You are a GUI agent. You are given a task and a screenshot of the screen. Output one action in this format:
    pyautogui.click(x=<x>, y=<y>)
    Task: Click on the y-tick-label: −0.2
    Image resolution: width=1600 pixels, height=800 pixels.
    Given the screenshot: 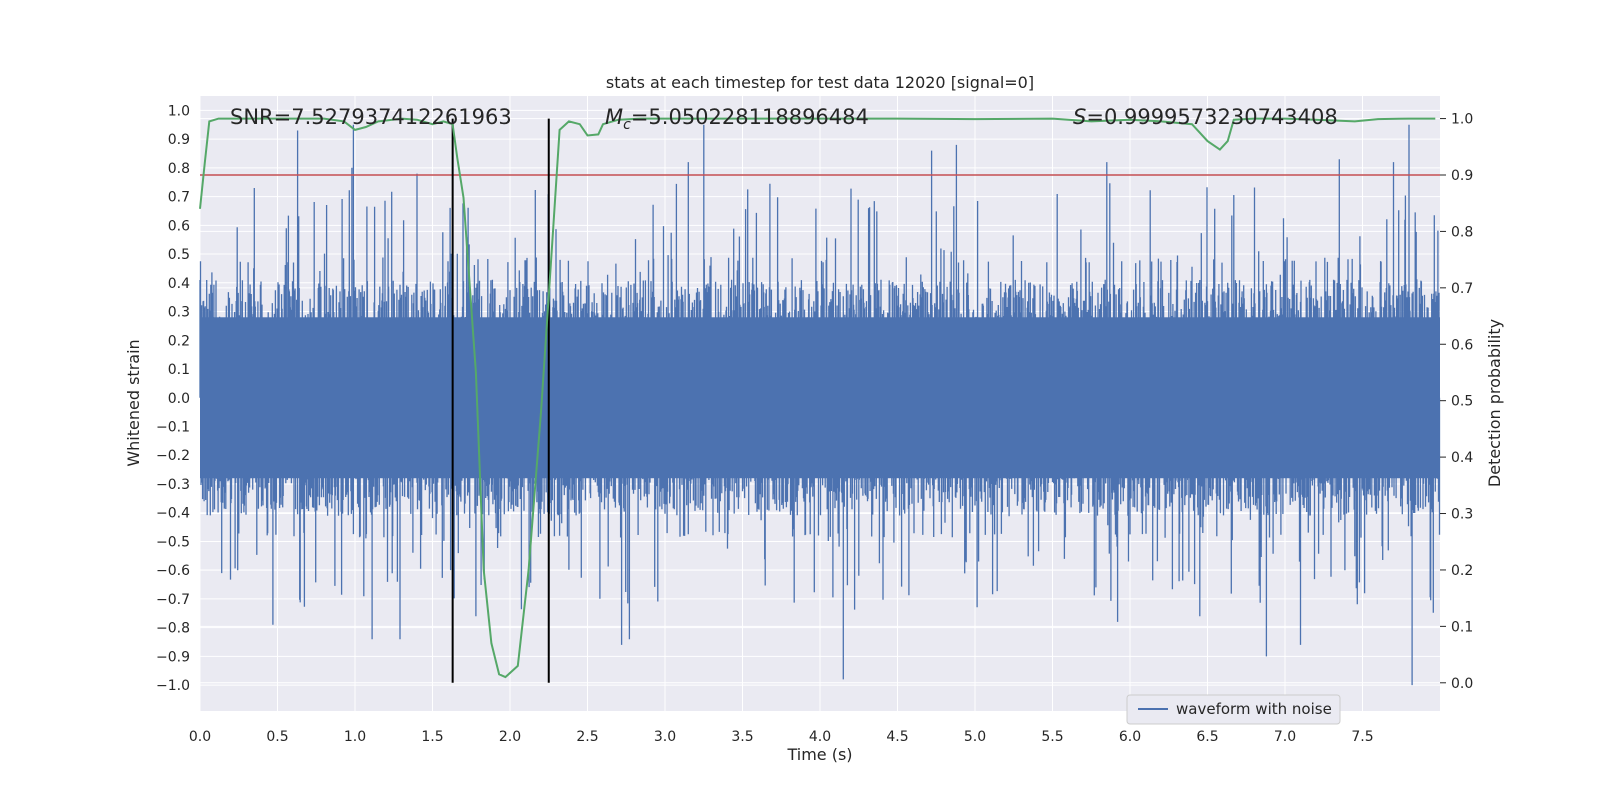 What is the action you would take?
    pyautogui.click(x=173, y=456)
    